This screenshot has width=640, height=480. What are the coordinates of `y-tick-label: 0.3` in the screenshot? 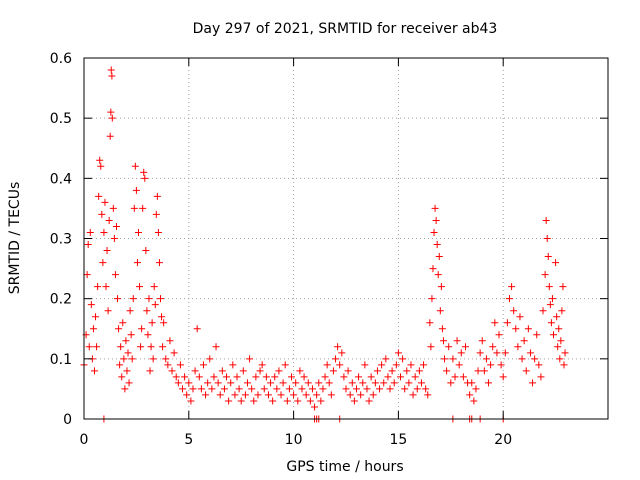 It's located at (61, 240).